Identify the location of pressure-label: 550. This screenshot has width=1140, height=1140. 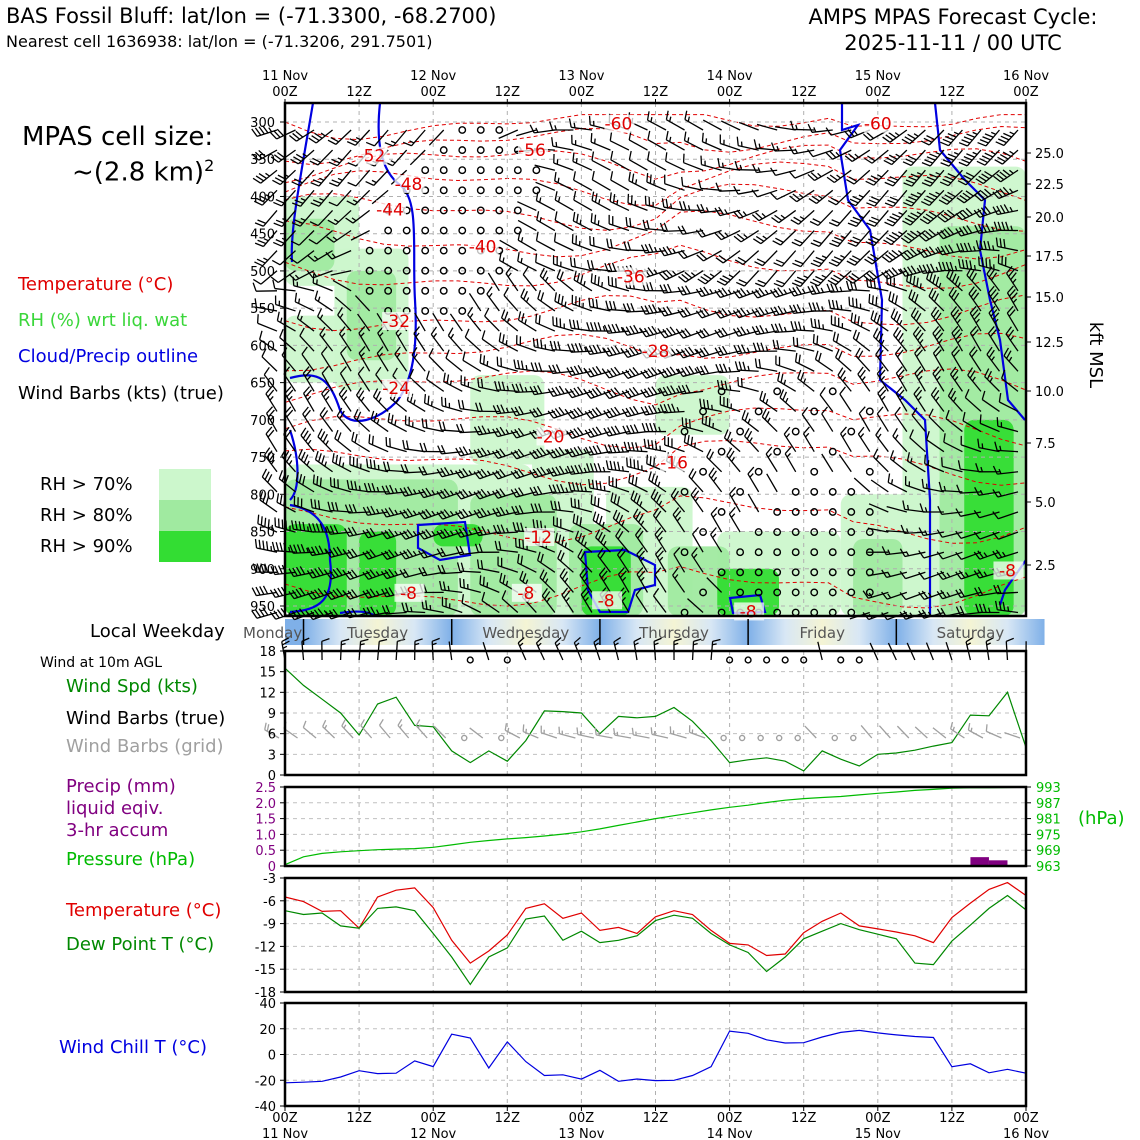
(262, 309).